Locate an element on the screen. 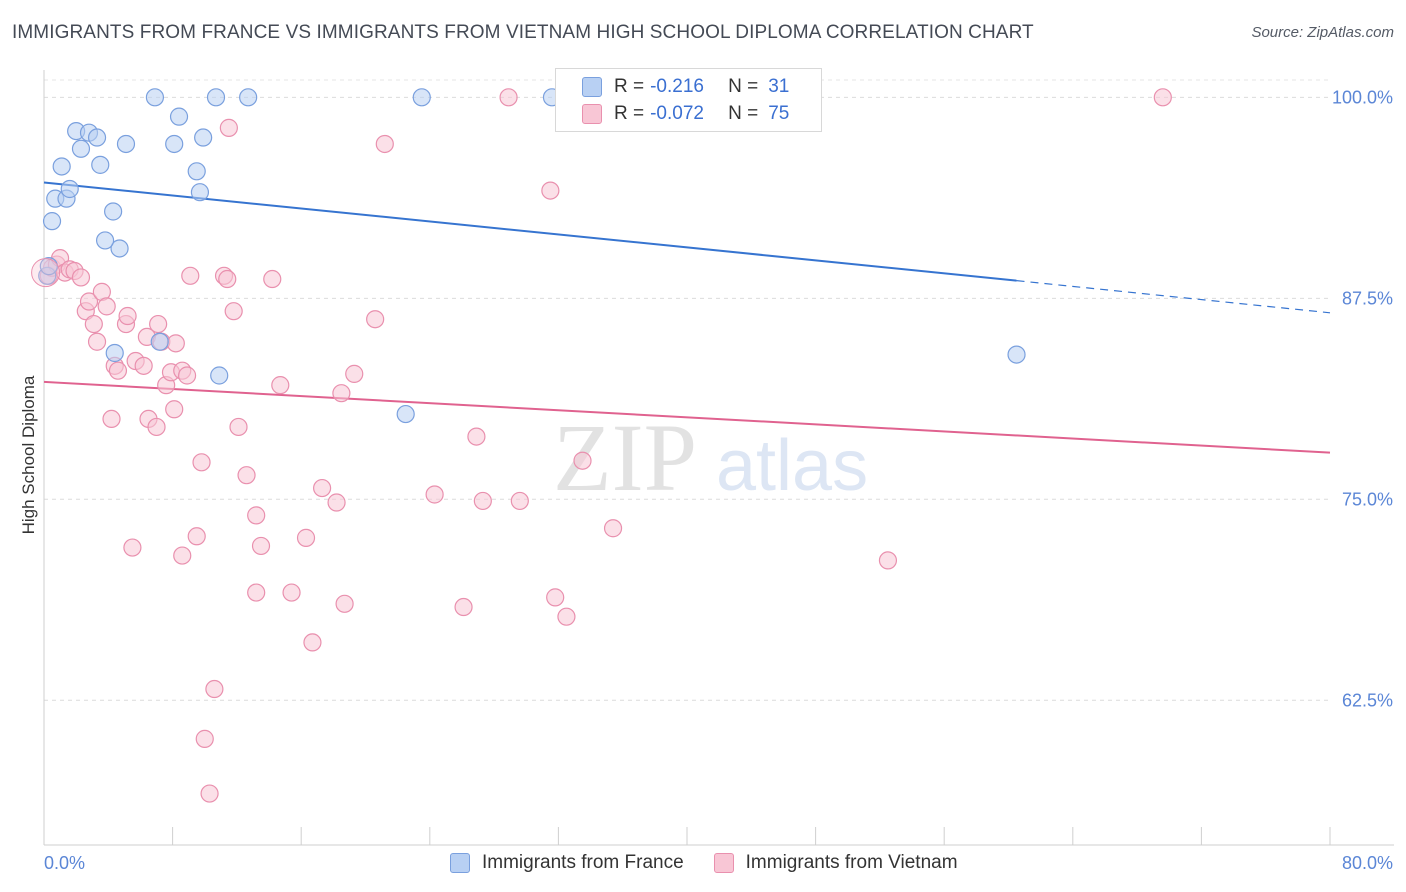 This screenshot has height=892, width=1406. france-swatch is located at coordinates (592, 87).